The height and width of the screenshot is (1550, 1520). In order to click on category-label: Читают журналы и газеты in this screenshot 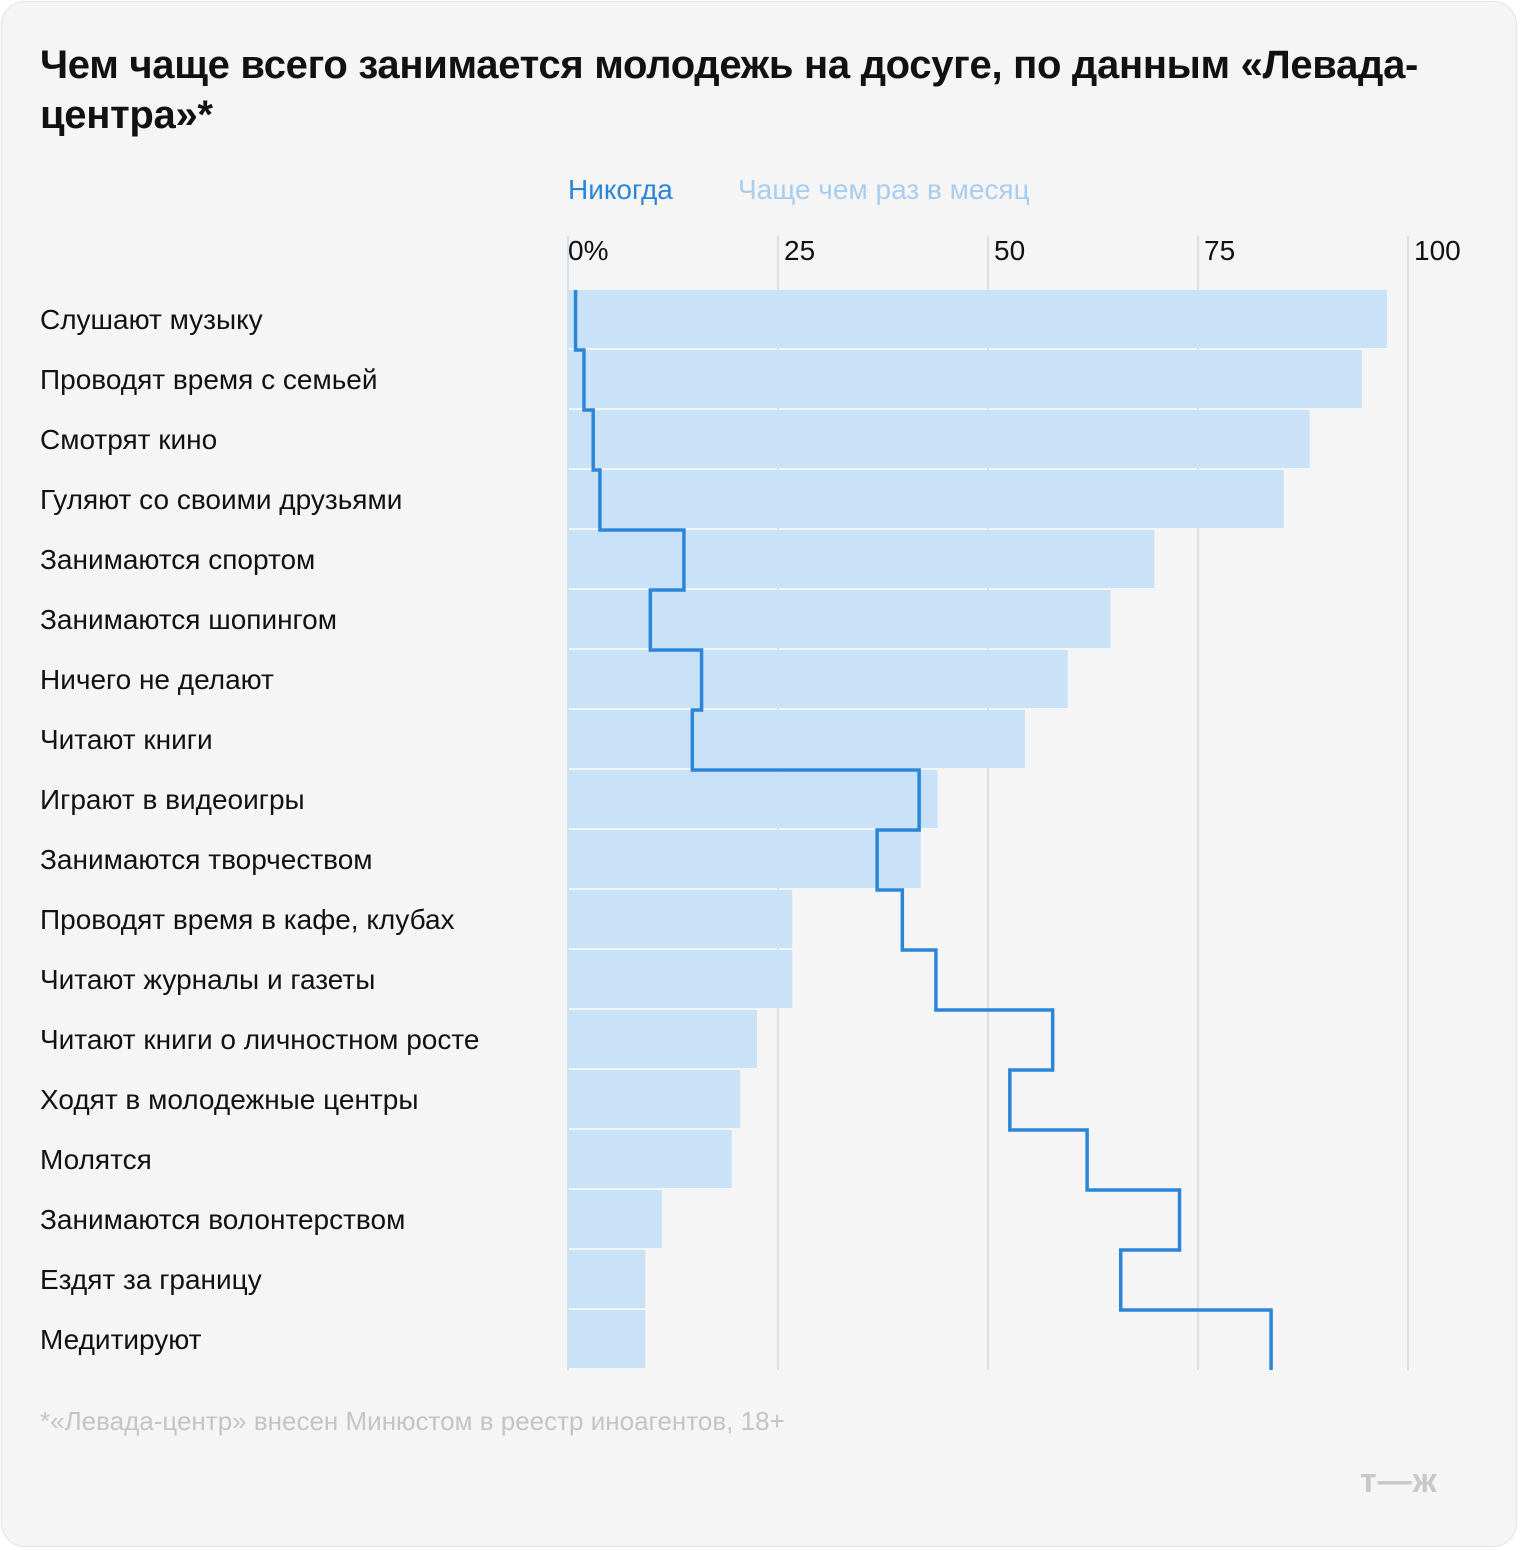, I will do `click(208, 979)`.